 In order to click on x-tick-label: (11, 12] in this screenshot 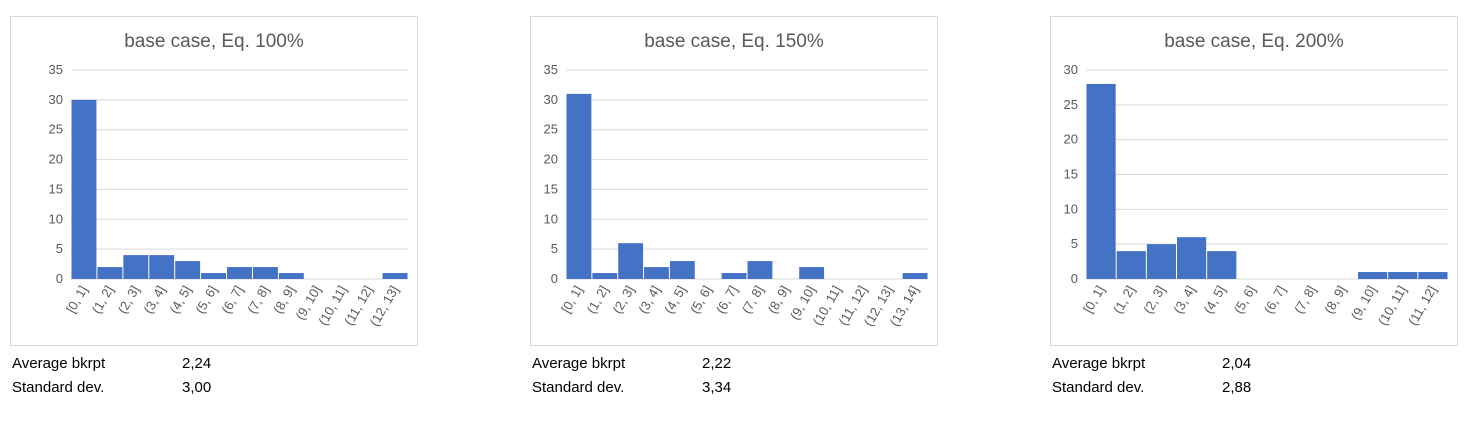, I will do `click(1422, 305)`.